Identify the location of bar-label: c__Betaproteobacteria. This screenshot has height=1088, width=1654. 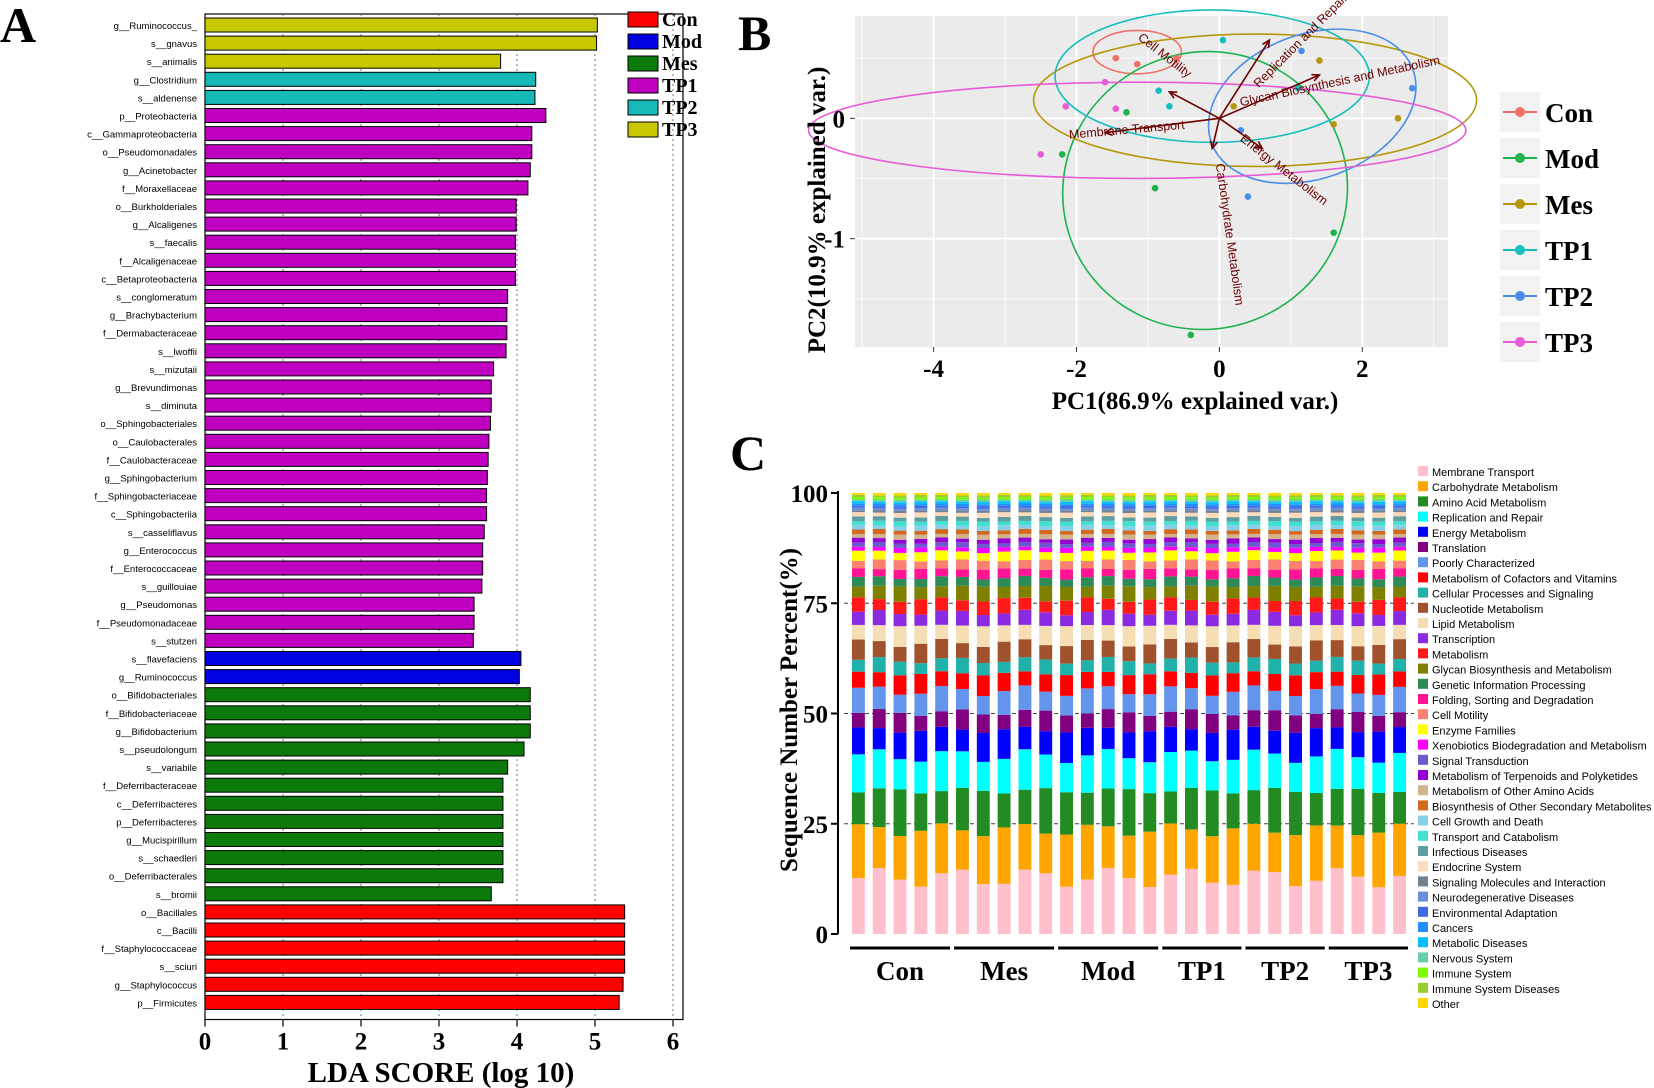
(149, 279).